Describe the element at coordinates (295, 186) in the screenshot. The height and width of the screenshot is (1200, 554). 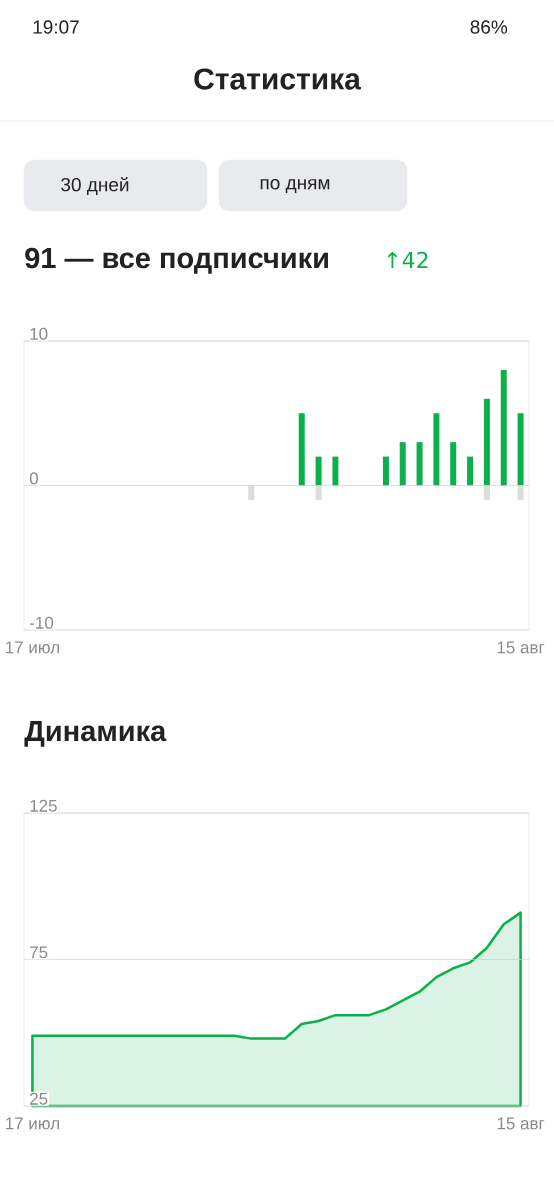
I see `text: по дням` at that location.